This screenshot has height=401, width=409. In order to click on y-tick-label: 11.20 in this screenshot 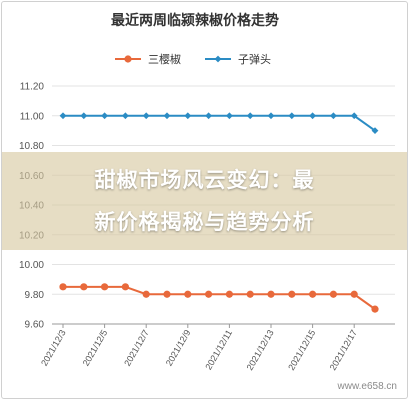, I will do `click(32, 87)`.